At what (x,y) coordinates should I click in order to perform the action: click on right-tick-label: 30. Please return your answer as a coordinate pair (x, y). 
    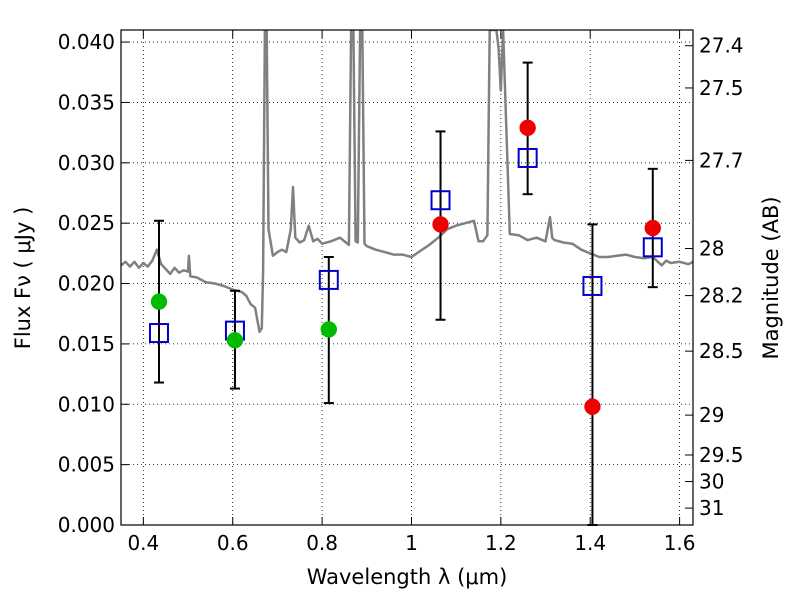
    Looking at the image, I should click on (711, 482).